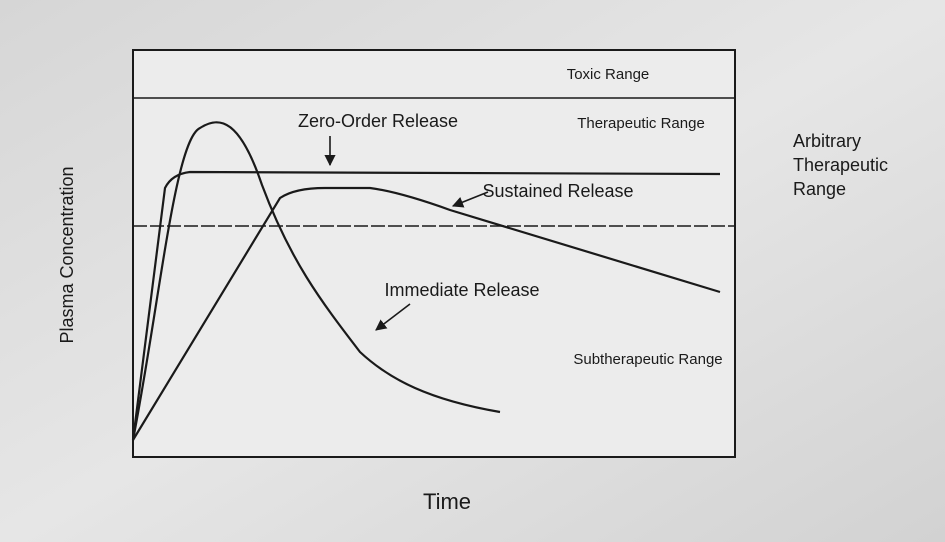 This screenshot has height=542, width=945. What do you see at coordinates (461, 290) in the screenshot?
I see `curve-label: Immediate Release` at bounding box center [461, 290].